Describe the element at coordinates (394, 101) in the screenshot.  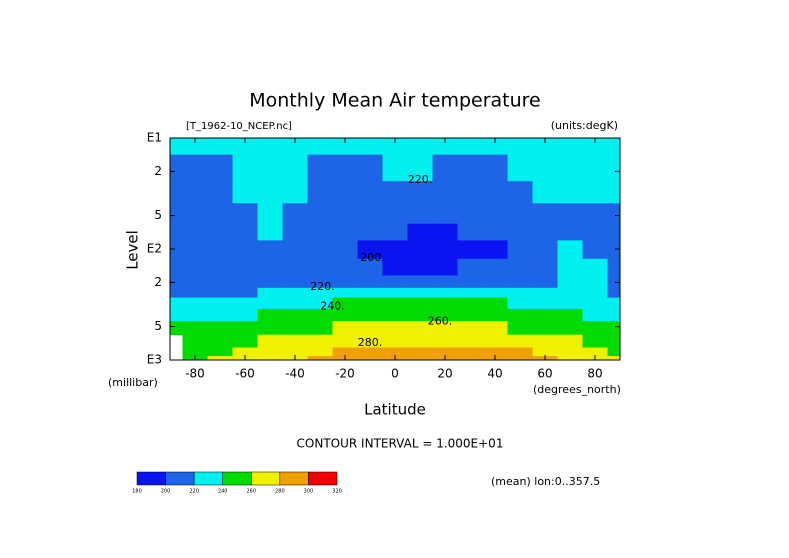
I see `chart-title: Monthly Mean Air temperature` at that location.